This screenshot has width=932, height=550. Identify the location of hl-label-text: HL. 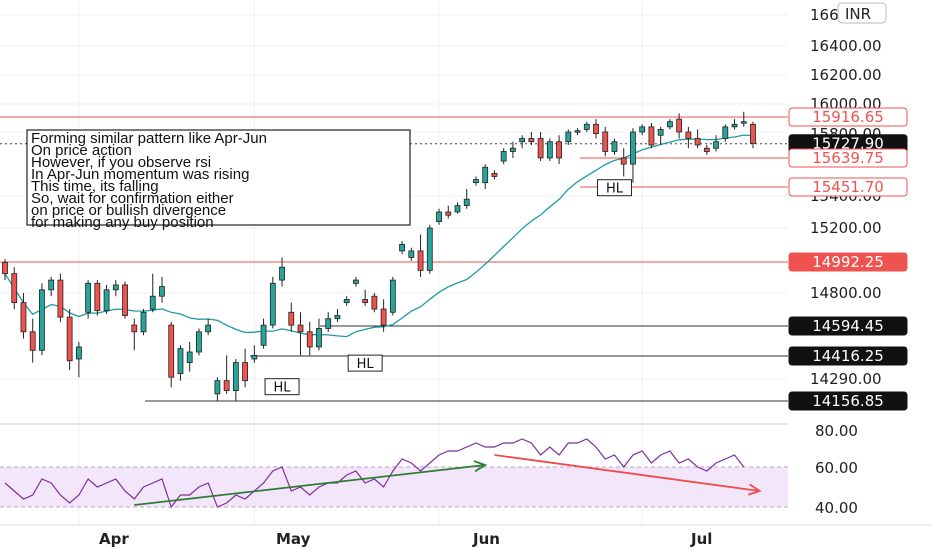
(366, 364).